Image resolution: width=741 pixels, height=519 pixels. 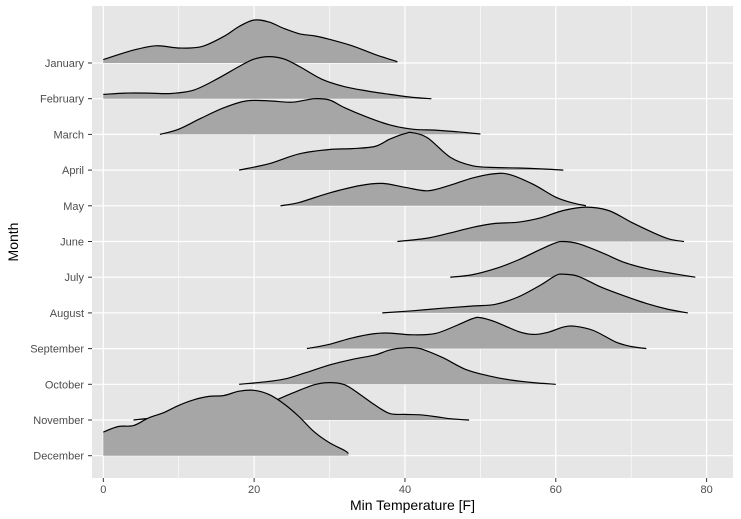 What do you see at coordinates (13, 242) in the screenshot?
I see `y-axis-title: Month` at bounding box center [13, 242].